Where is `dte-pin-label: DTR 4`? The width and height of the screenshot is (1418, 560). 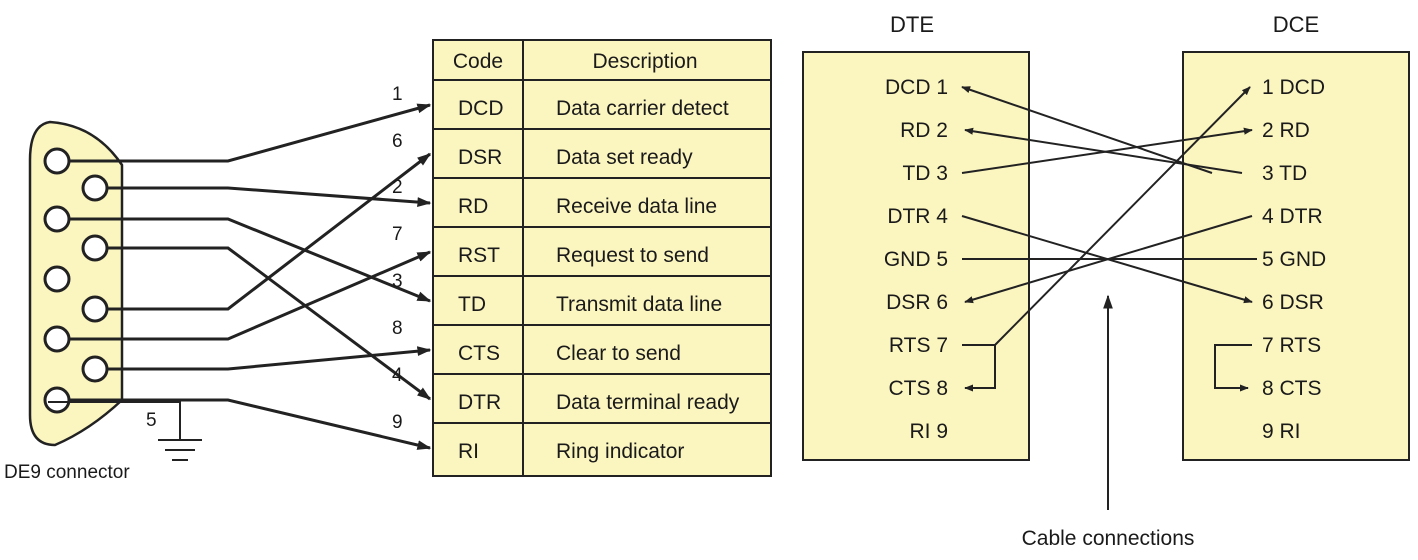
dte-pin-label: DTR 4 is located at coordinates (917, 216).